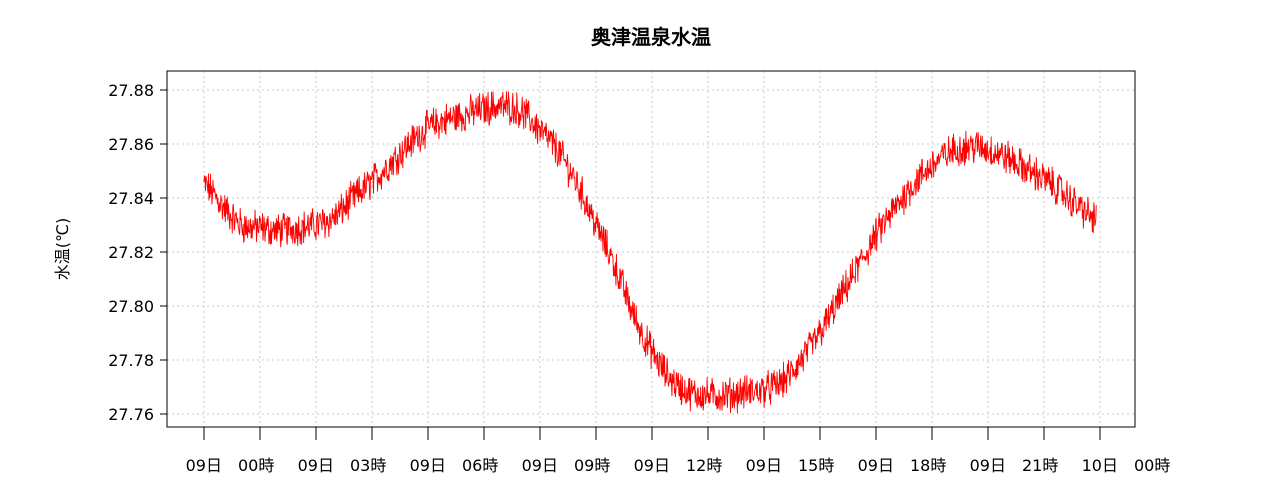  What do you see at coordinates (1126, 465) in the screenshot?
I see `x-tick-label: 10日 00時` at bounding box center [1126, 465].